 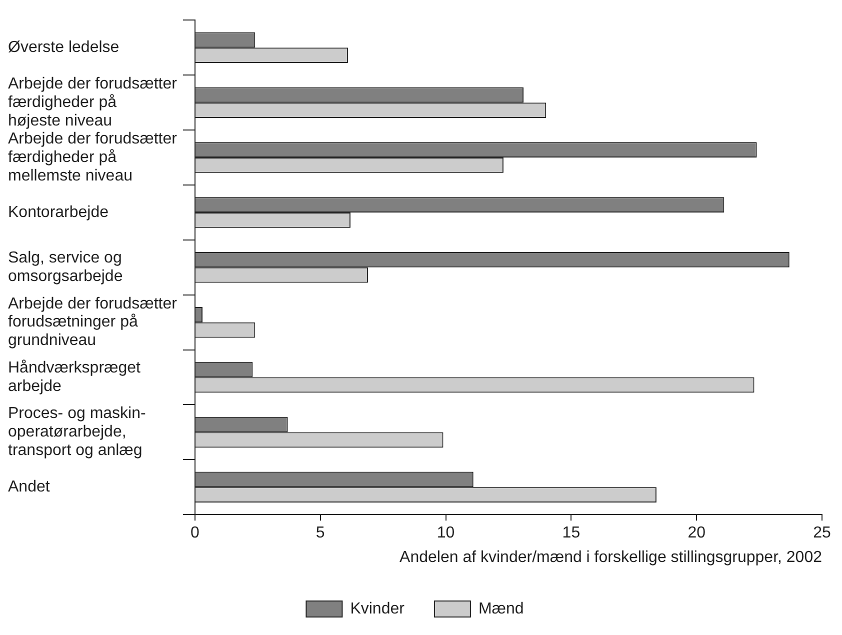 What do you see at coordinates (822, 533) in the screenshot?
I see `x-tick-label: 25` at bounding box center [822, 533].